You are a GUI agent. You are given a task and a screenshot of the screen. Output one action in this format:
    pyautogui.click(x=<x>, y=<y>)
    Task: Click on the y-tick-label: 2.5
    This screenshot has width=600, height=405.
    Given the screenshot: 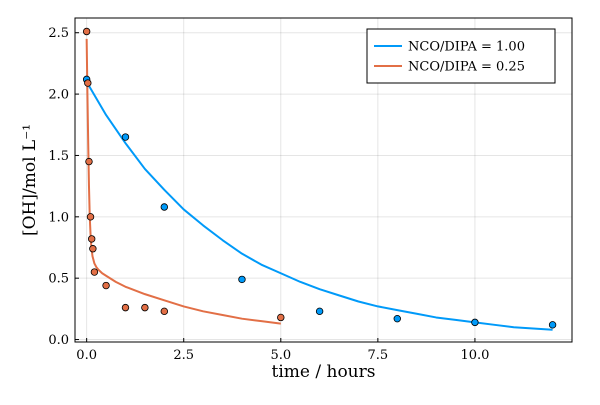 What is the action you would take?
    pyautogui.click(x=58, y=33)
    